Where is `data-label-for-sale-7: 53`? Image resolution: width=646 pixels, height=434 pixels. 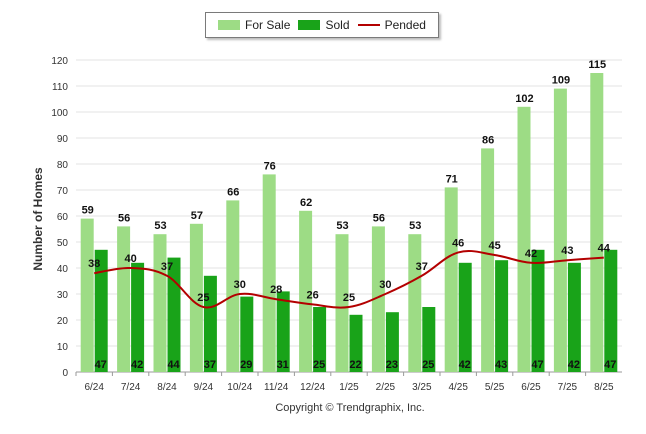 data-label-for-sale-7: 53 is located at coordinates (342, 226).